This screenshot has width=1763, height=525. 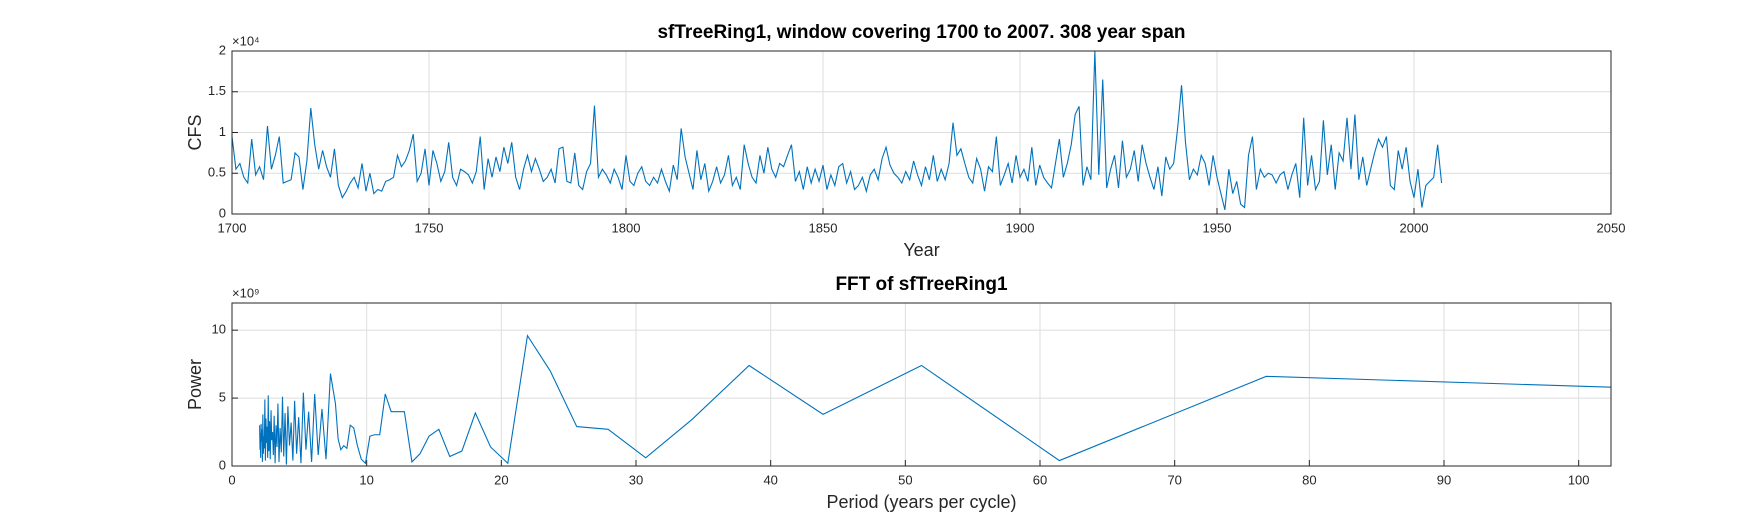 What do you see at coordinates (195, 384) in the screenshot?
I see `y-axis-label: Power` at bounding box center [195, 384].